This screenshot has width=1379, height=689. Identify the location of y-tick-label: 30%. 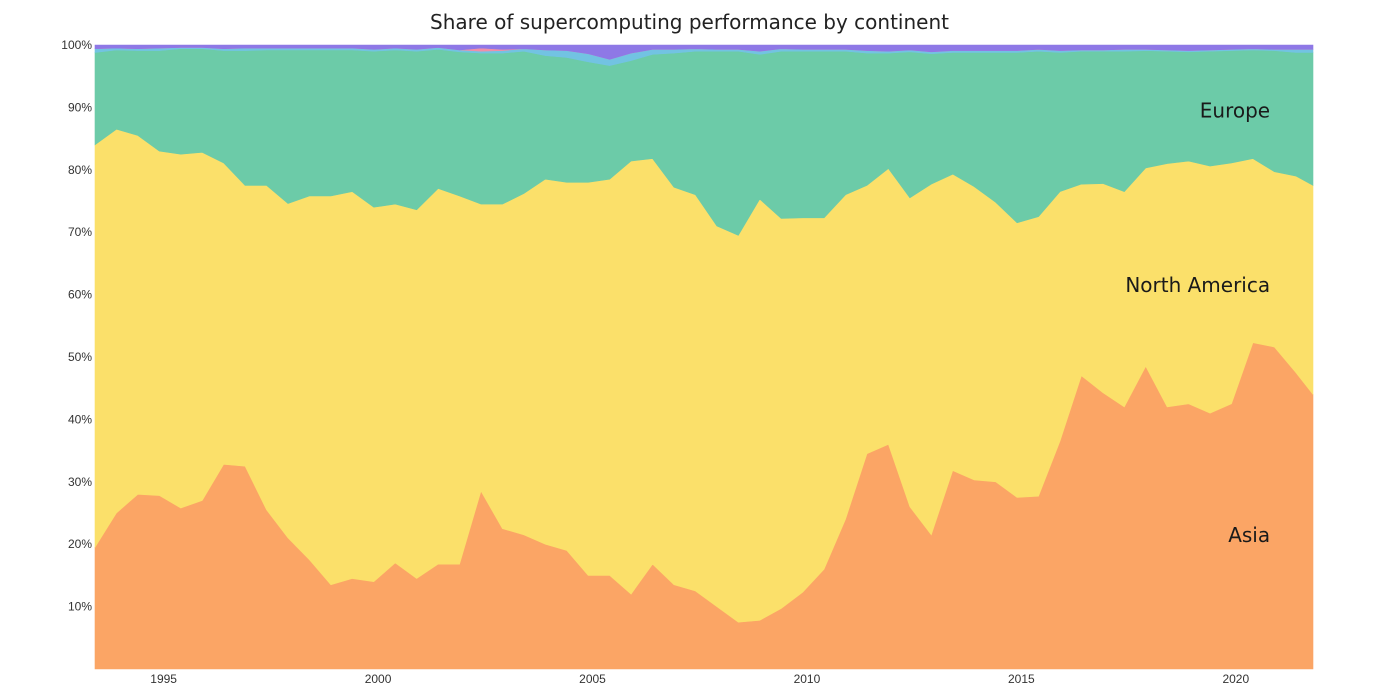
(80, 482).